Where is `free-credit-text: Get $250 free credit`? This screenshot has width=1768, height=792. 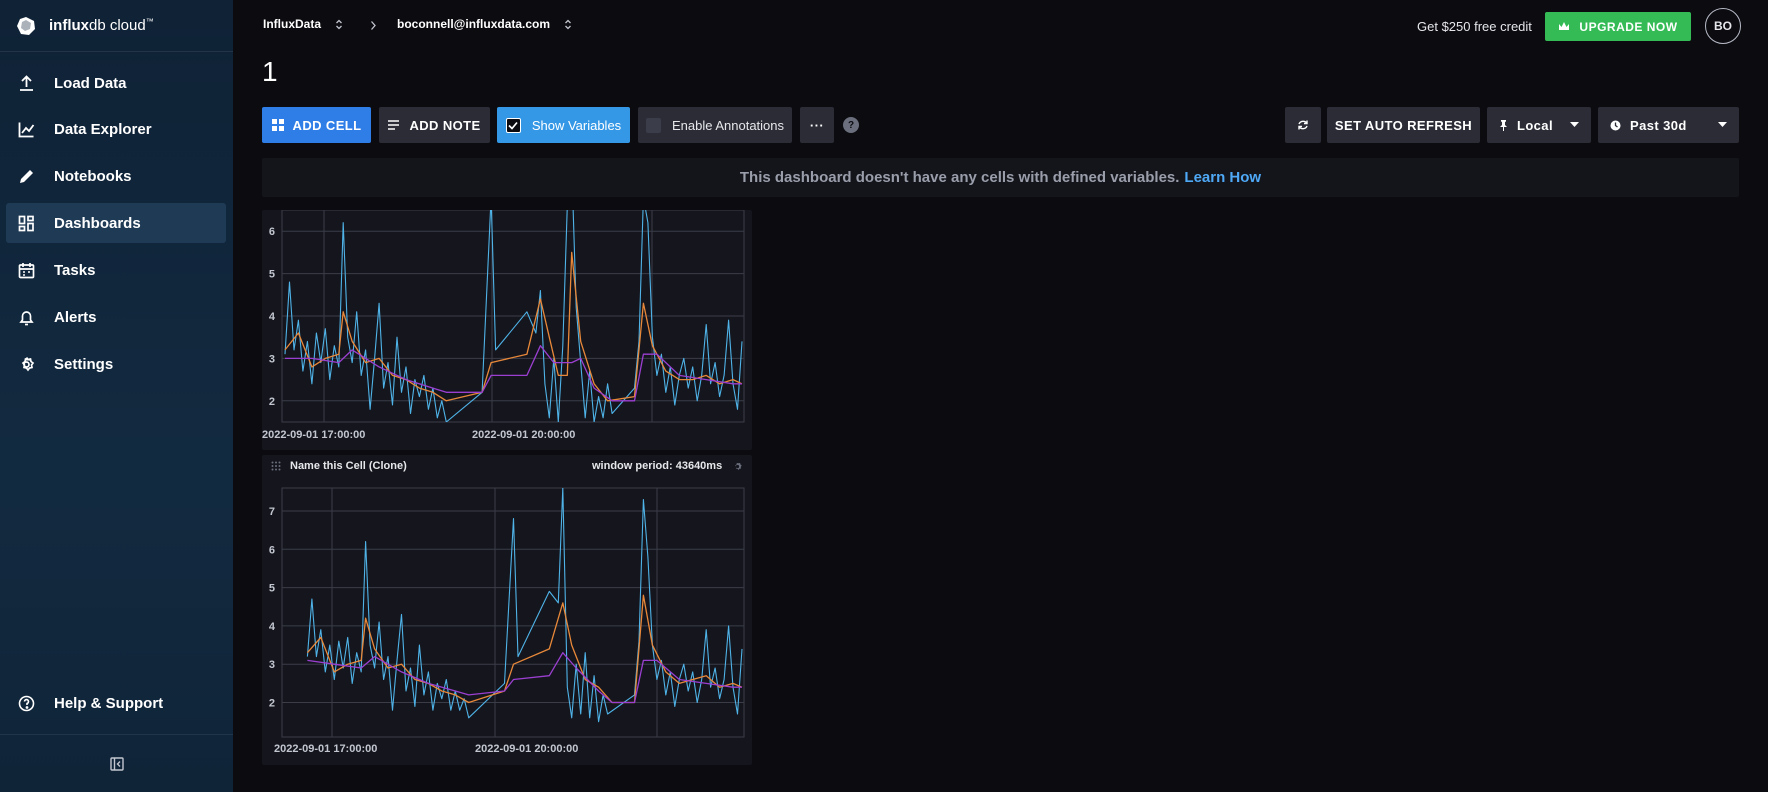 free-credit-text: Get $250 free credit is located at coordinates (1474, 26).